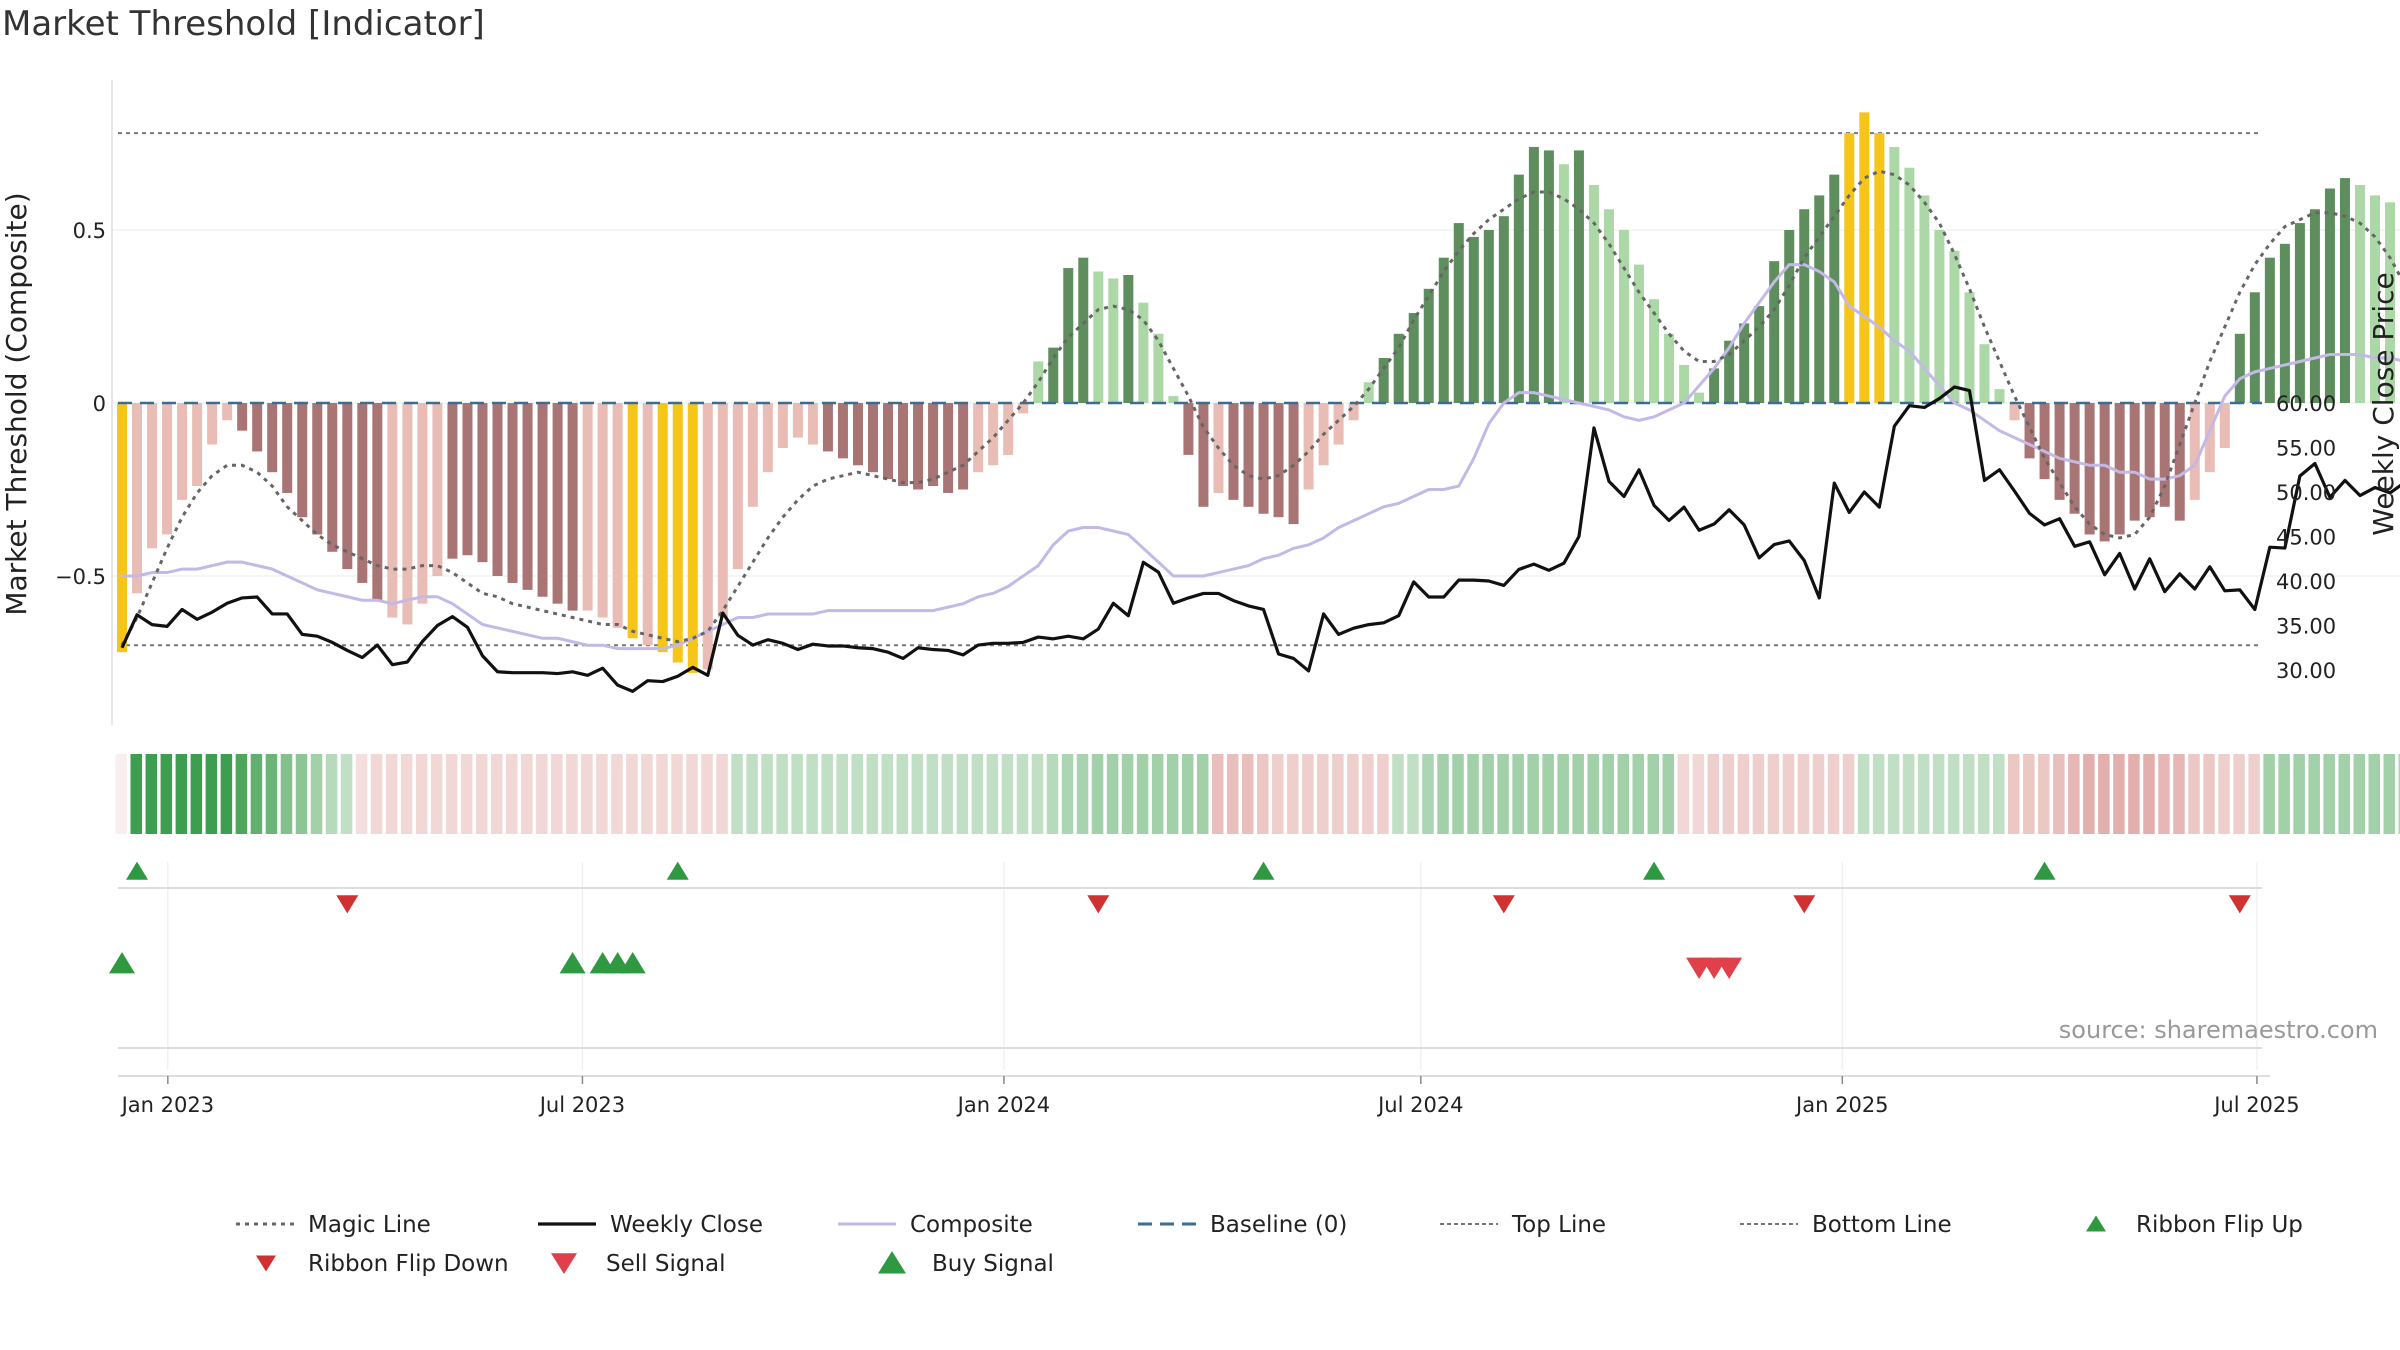 This screenshot has width=2400, height=1350. I want to click on legend-swatch, so click(892, 1262).